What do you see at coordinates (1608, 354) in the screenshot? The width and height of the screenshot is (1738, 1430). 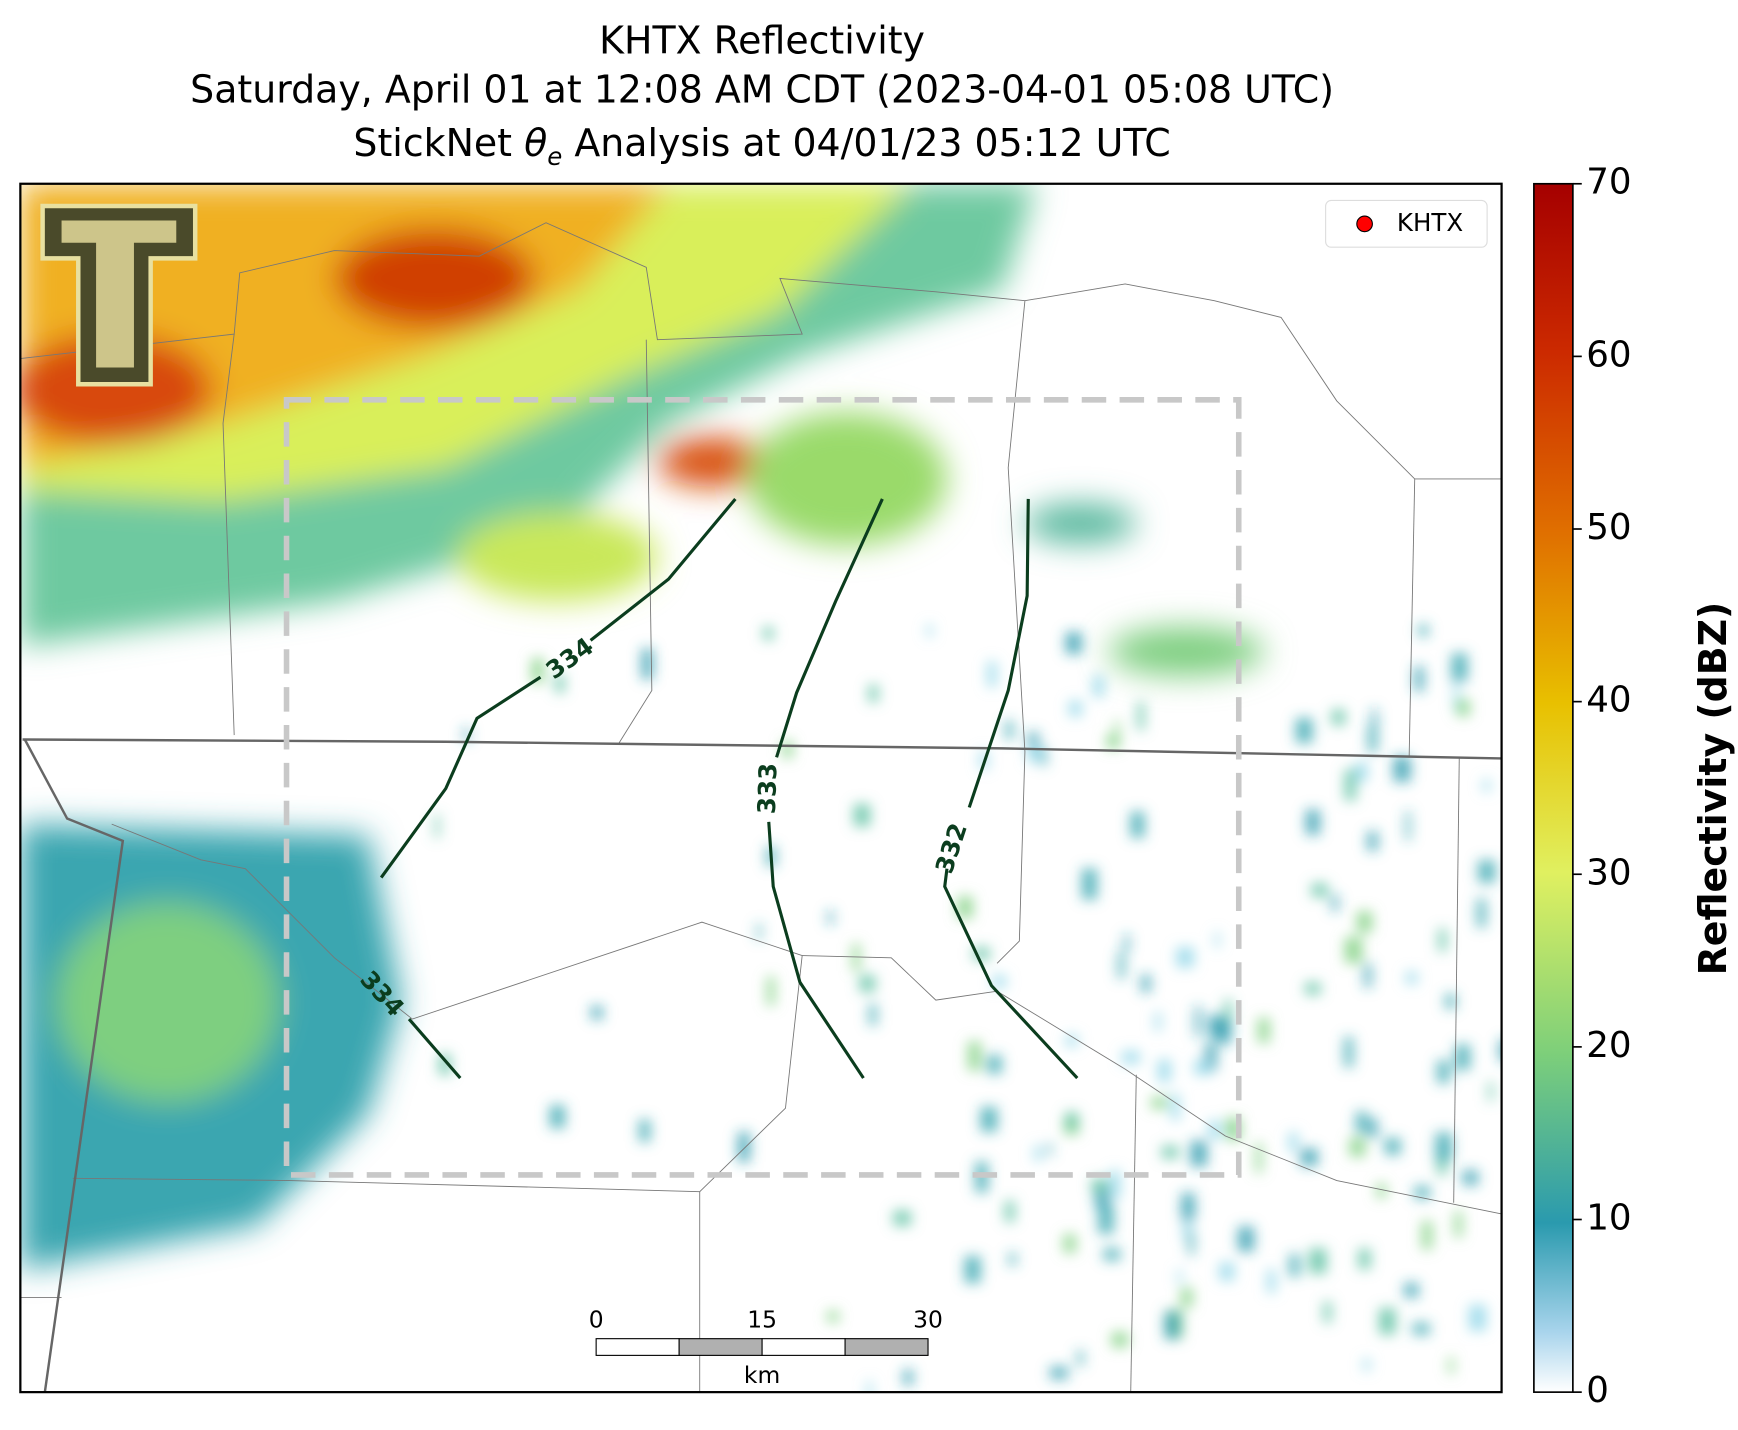 I see `colorbar-tick-label: 60` at bounding box center [1608, 354].